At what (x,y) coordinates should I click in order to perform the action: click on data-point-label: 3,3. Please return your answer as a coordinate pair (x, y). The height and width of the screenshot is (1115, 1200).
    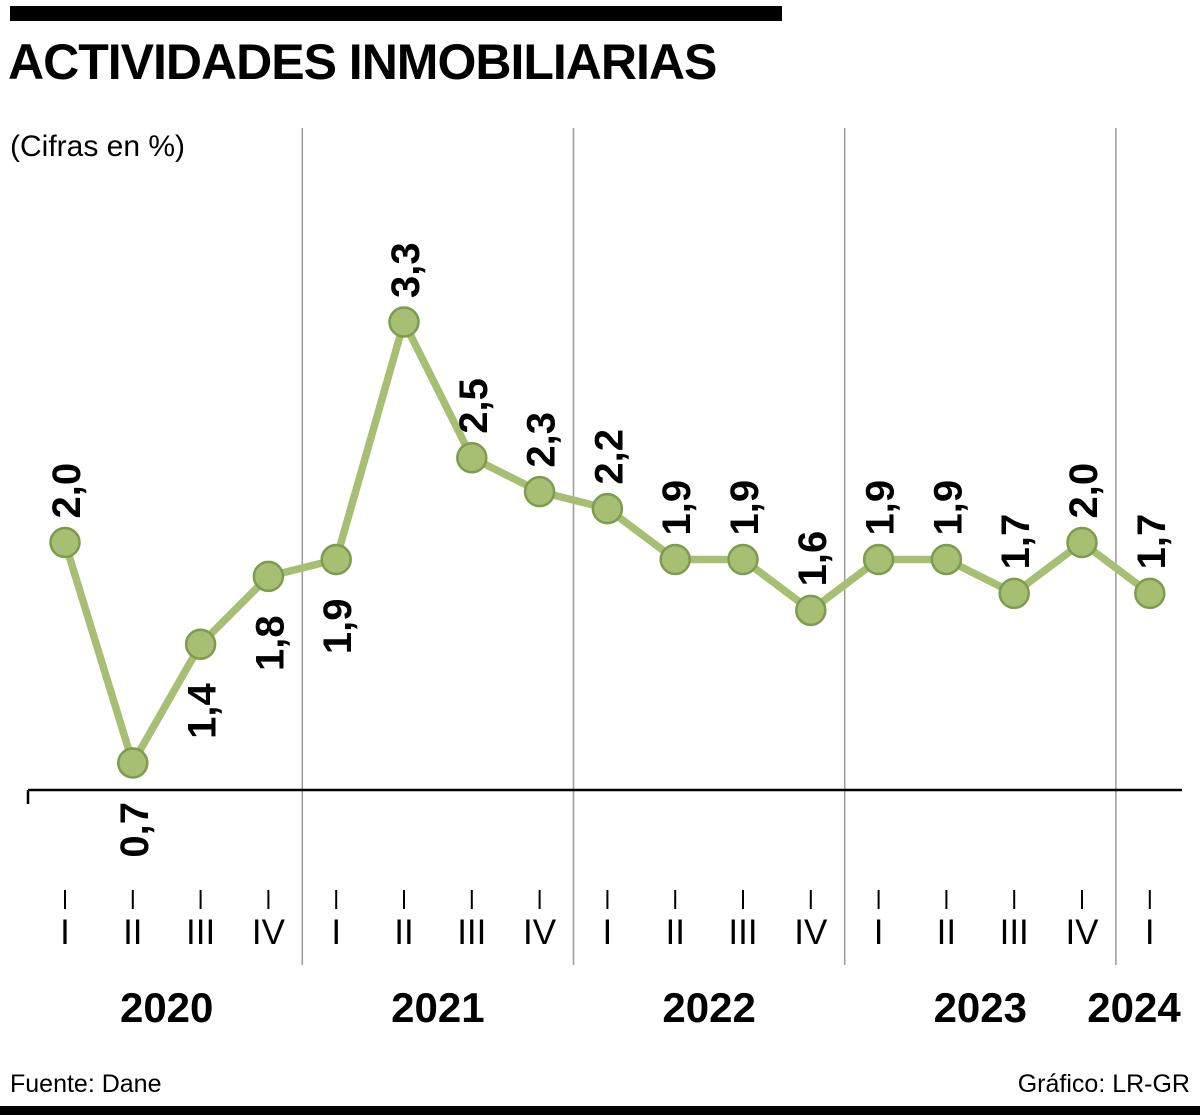
    Looking at the image, I should click on (406, 270).